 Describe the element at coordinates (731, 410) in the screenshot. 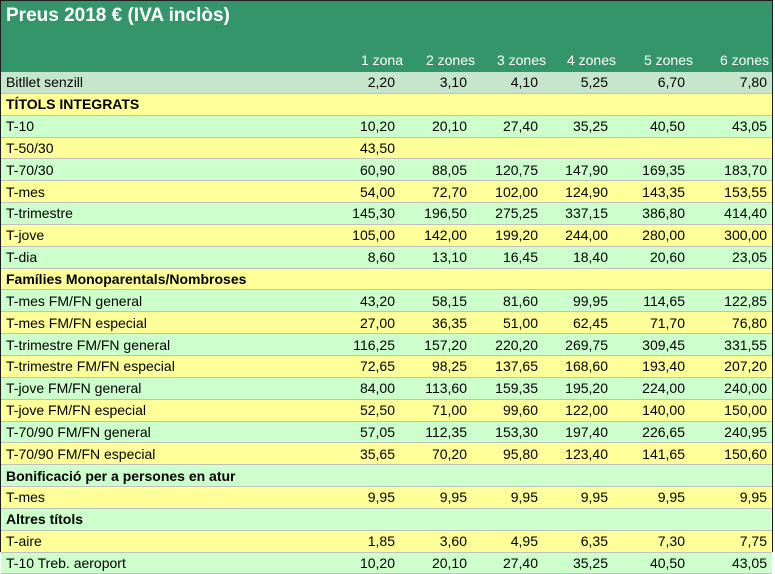

I see `price-cell: 150,00` at that location.